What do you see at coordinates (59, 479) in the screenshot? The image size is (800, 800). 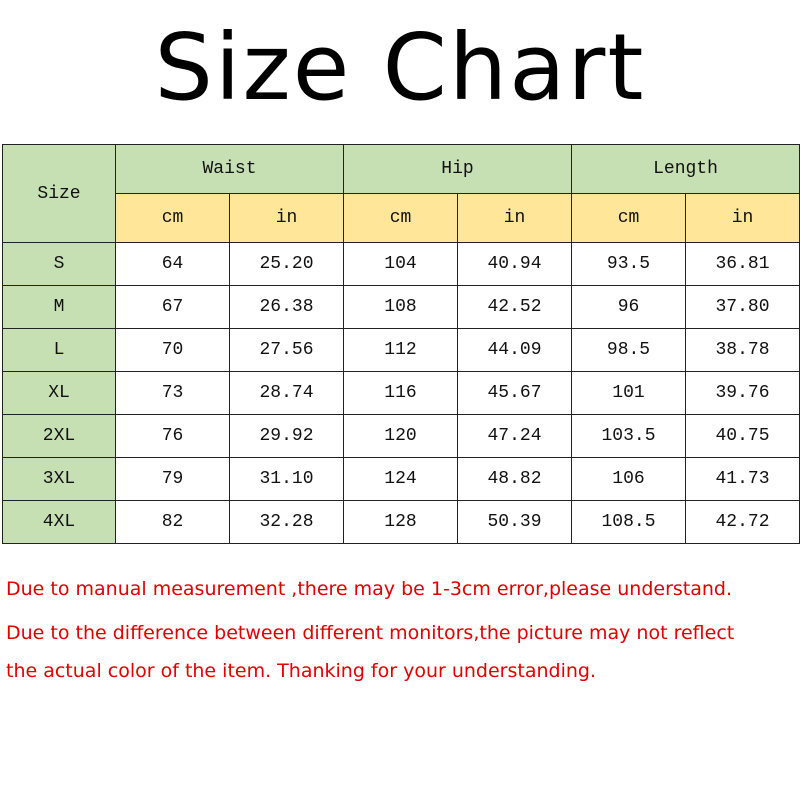 I see `size-cell: 3XL` at bounding box center [59, 479].